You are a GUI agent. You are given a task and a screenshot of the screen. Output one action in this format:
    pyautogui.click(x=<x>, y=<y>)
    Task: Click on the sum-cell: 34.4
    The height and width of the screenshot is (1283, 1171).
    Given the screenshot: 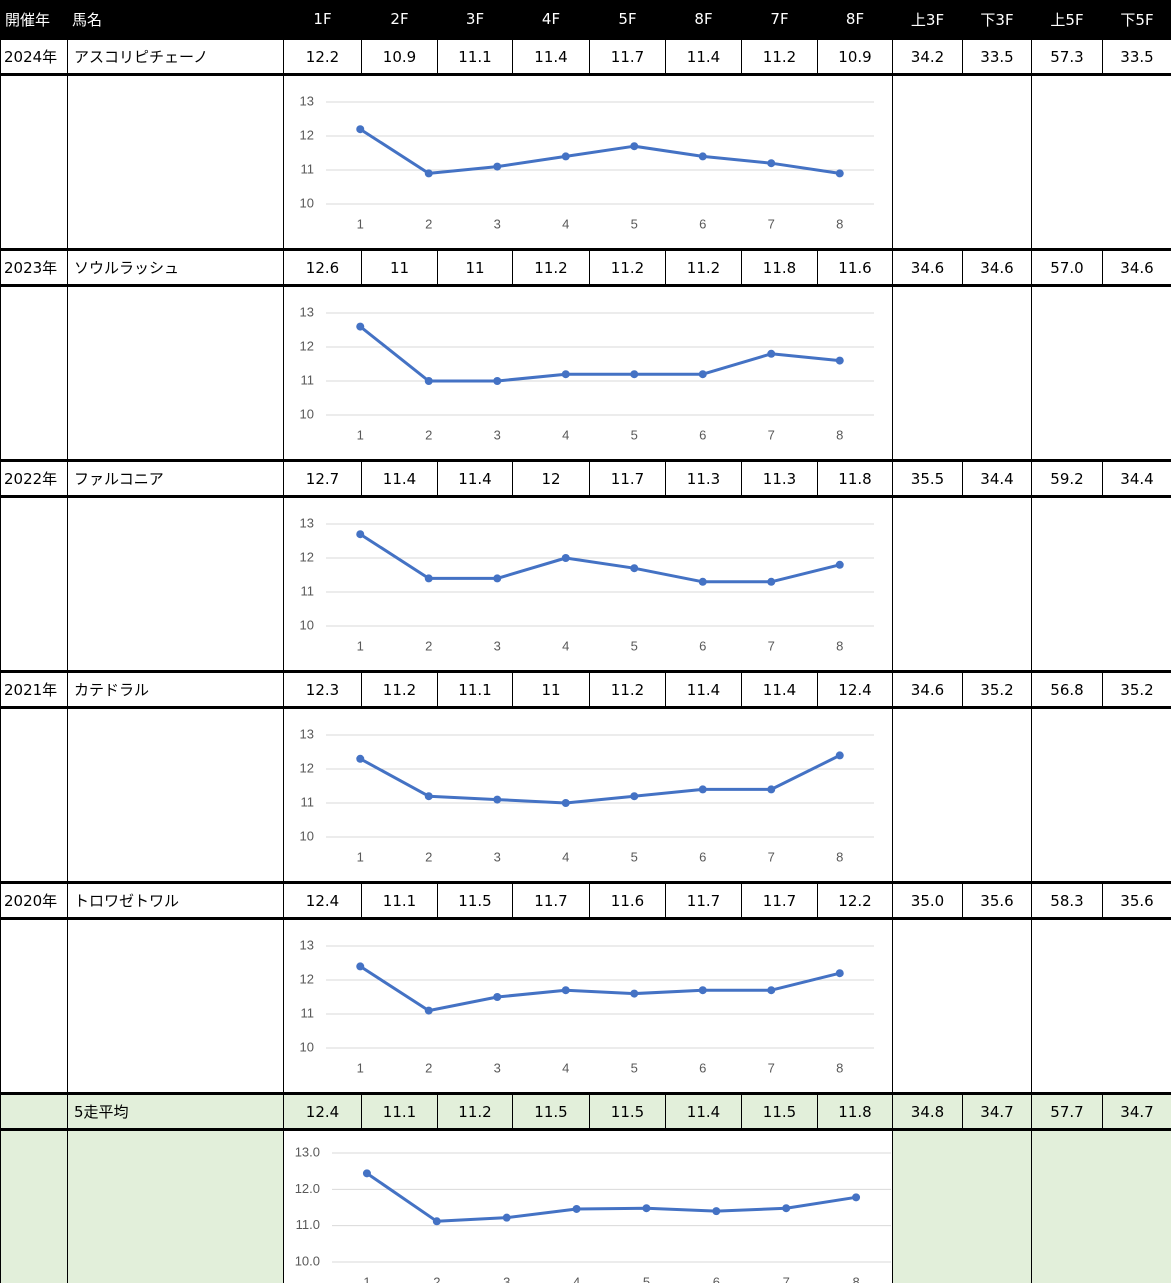 What is the action you would take?
    pyautogui.click(x=1136, y=478)
    